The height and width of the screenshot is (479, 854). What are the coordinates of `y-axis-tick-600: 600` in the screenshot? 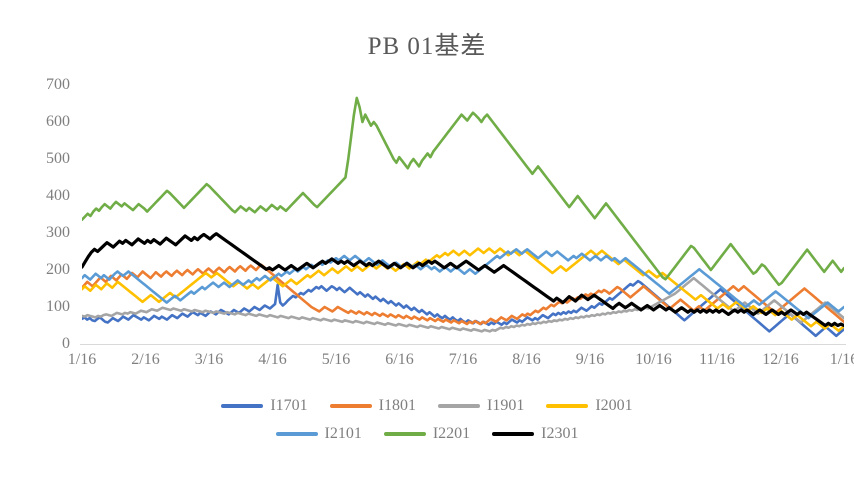 It's located at (58, 121).